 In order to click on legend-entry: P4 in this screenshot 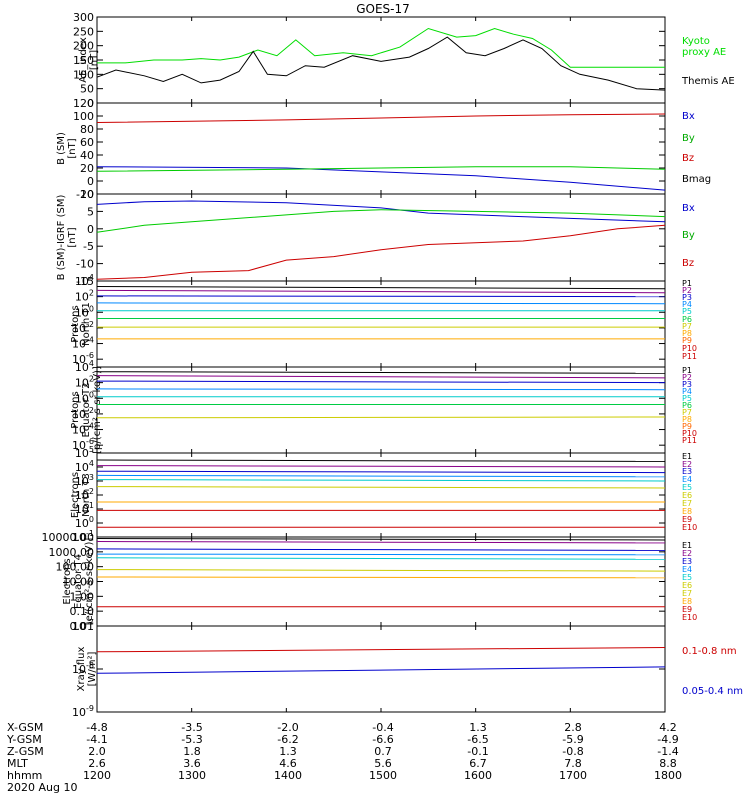, I will do `click(687, 391)`.